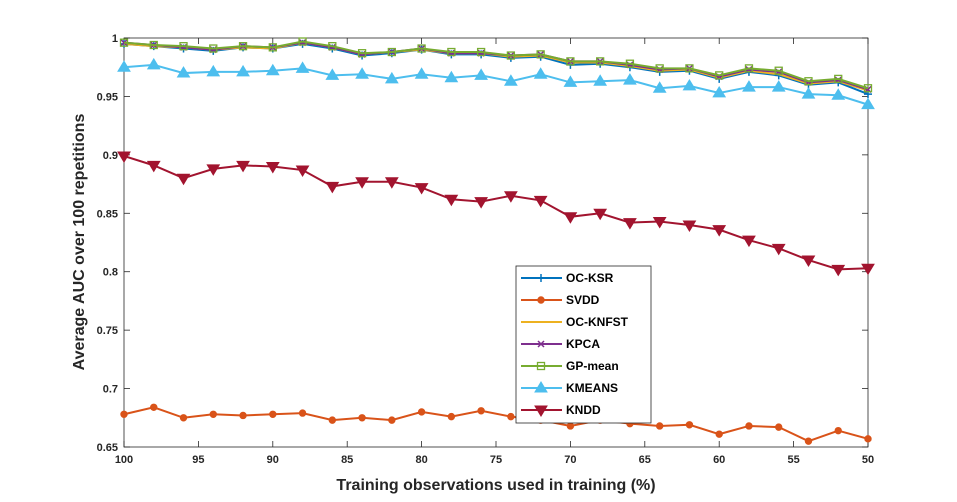  I want to click on y-tick-label: 0.75, so click(107, 331).